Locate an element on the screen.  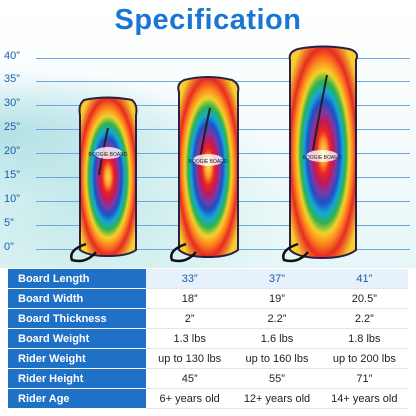
ruler-label-25: 25” is located at coordinates (12, 127).